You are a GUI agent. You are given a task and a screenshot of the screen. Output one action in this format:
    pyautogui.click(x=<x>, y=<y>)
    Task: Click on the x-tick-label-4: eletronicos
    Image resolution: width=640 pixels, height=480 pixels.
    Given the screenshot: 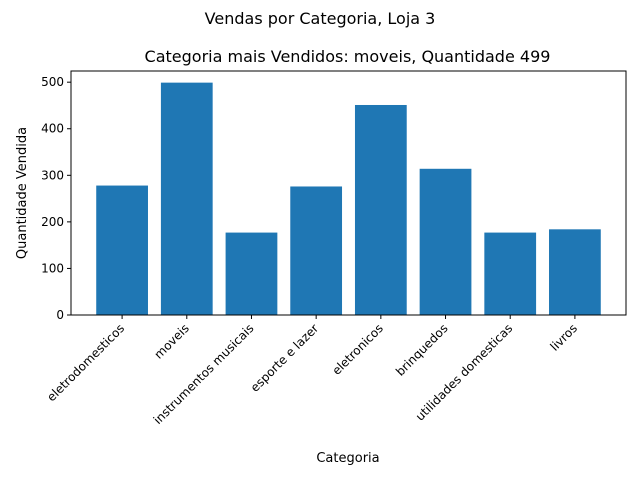 What is the action you would take?
    pyautogui.click(x=357, y=349)
    